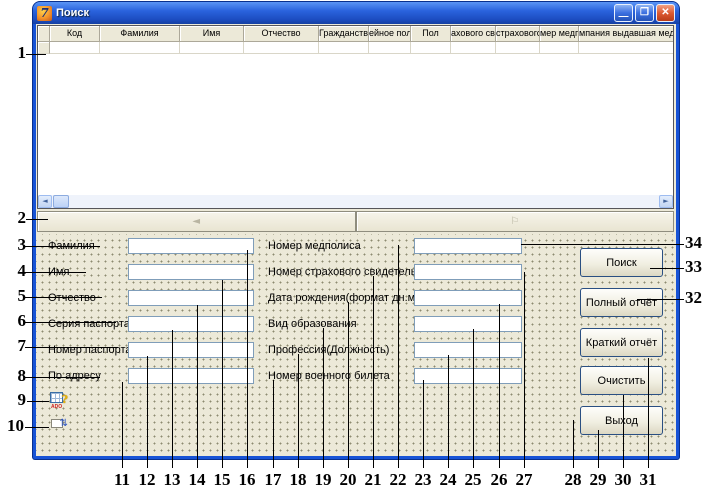 The height and width of the screenshot is (492, 707). I want to click on ado-label: ADO, so click(57, 407).